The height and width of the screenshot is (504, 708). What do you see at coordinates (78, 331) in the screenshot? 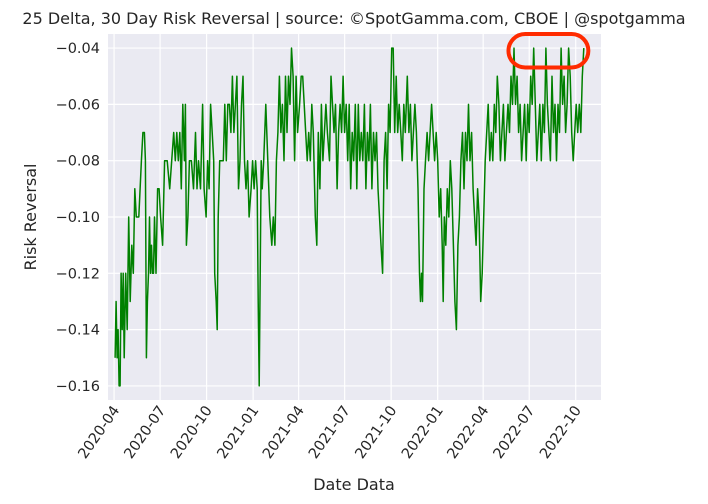
I see `y-tick-label: −0.14` at bounding box center [78, 331].